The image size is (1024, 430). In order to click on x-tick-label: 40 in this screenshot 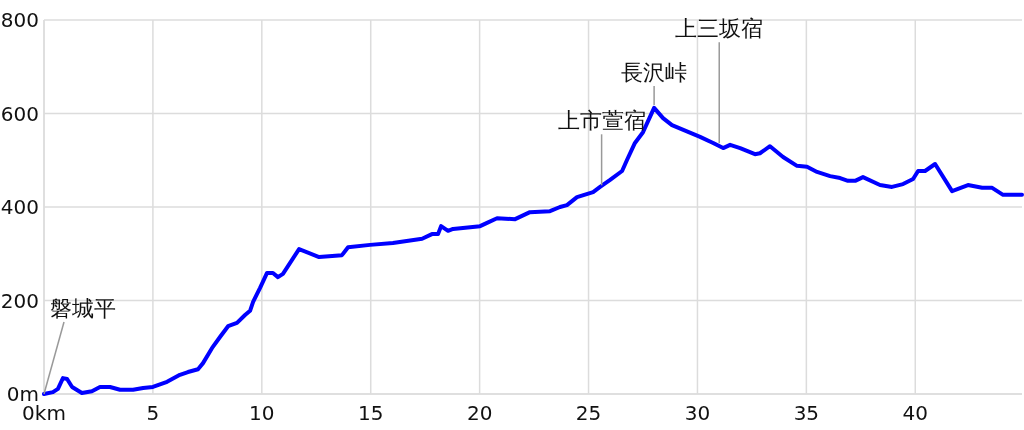, I will do `click(915, 413)`.